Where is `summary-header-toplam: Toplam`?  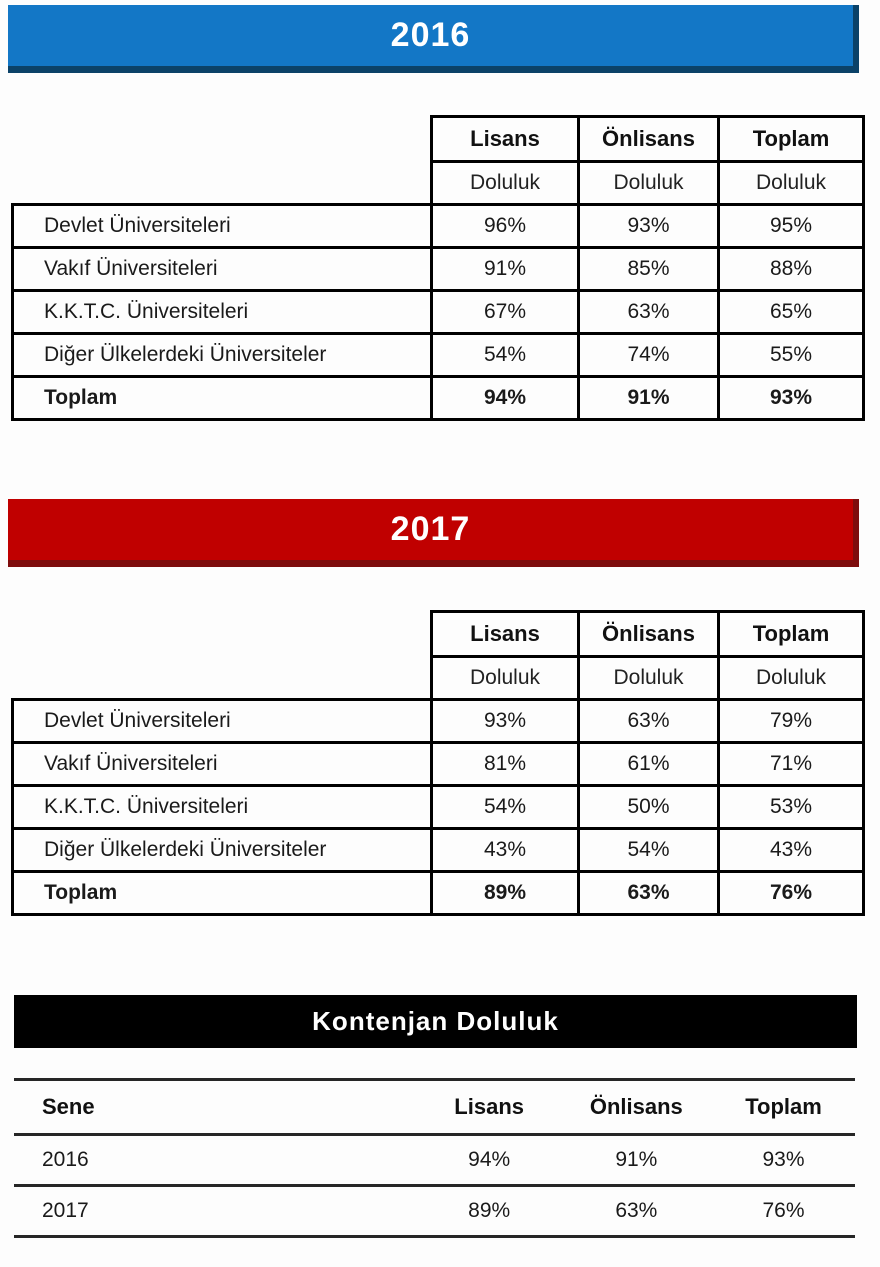 summary-header-toplam: Toplam is located at coordinates (783, 1106).